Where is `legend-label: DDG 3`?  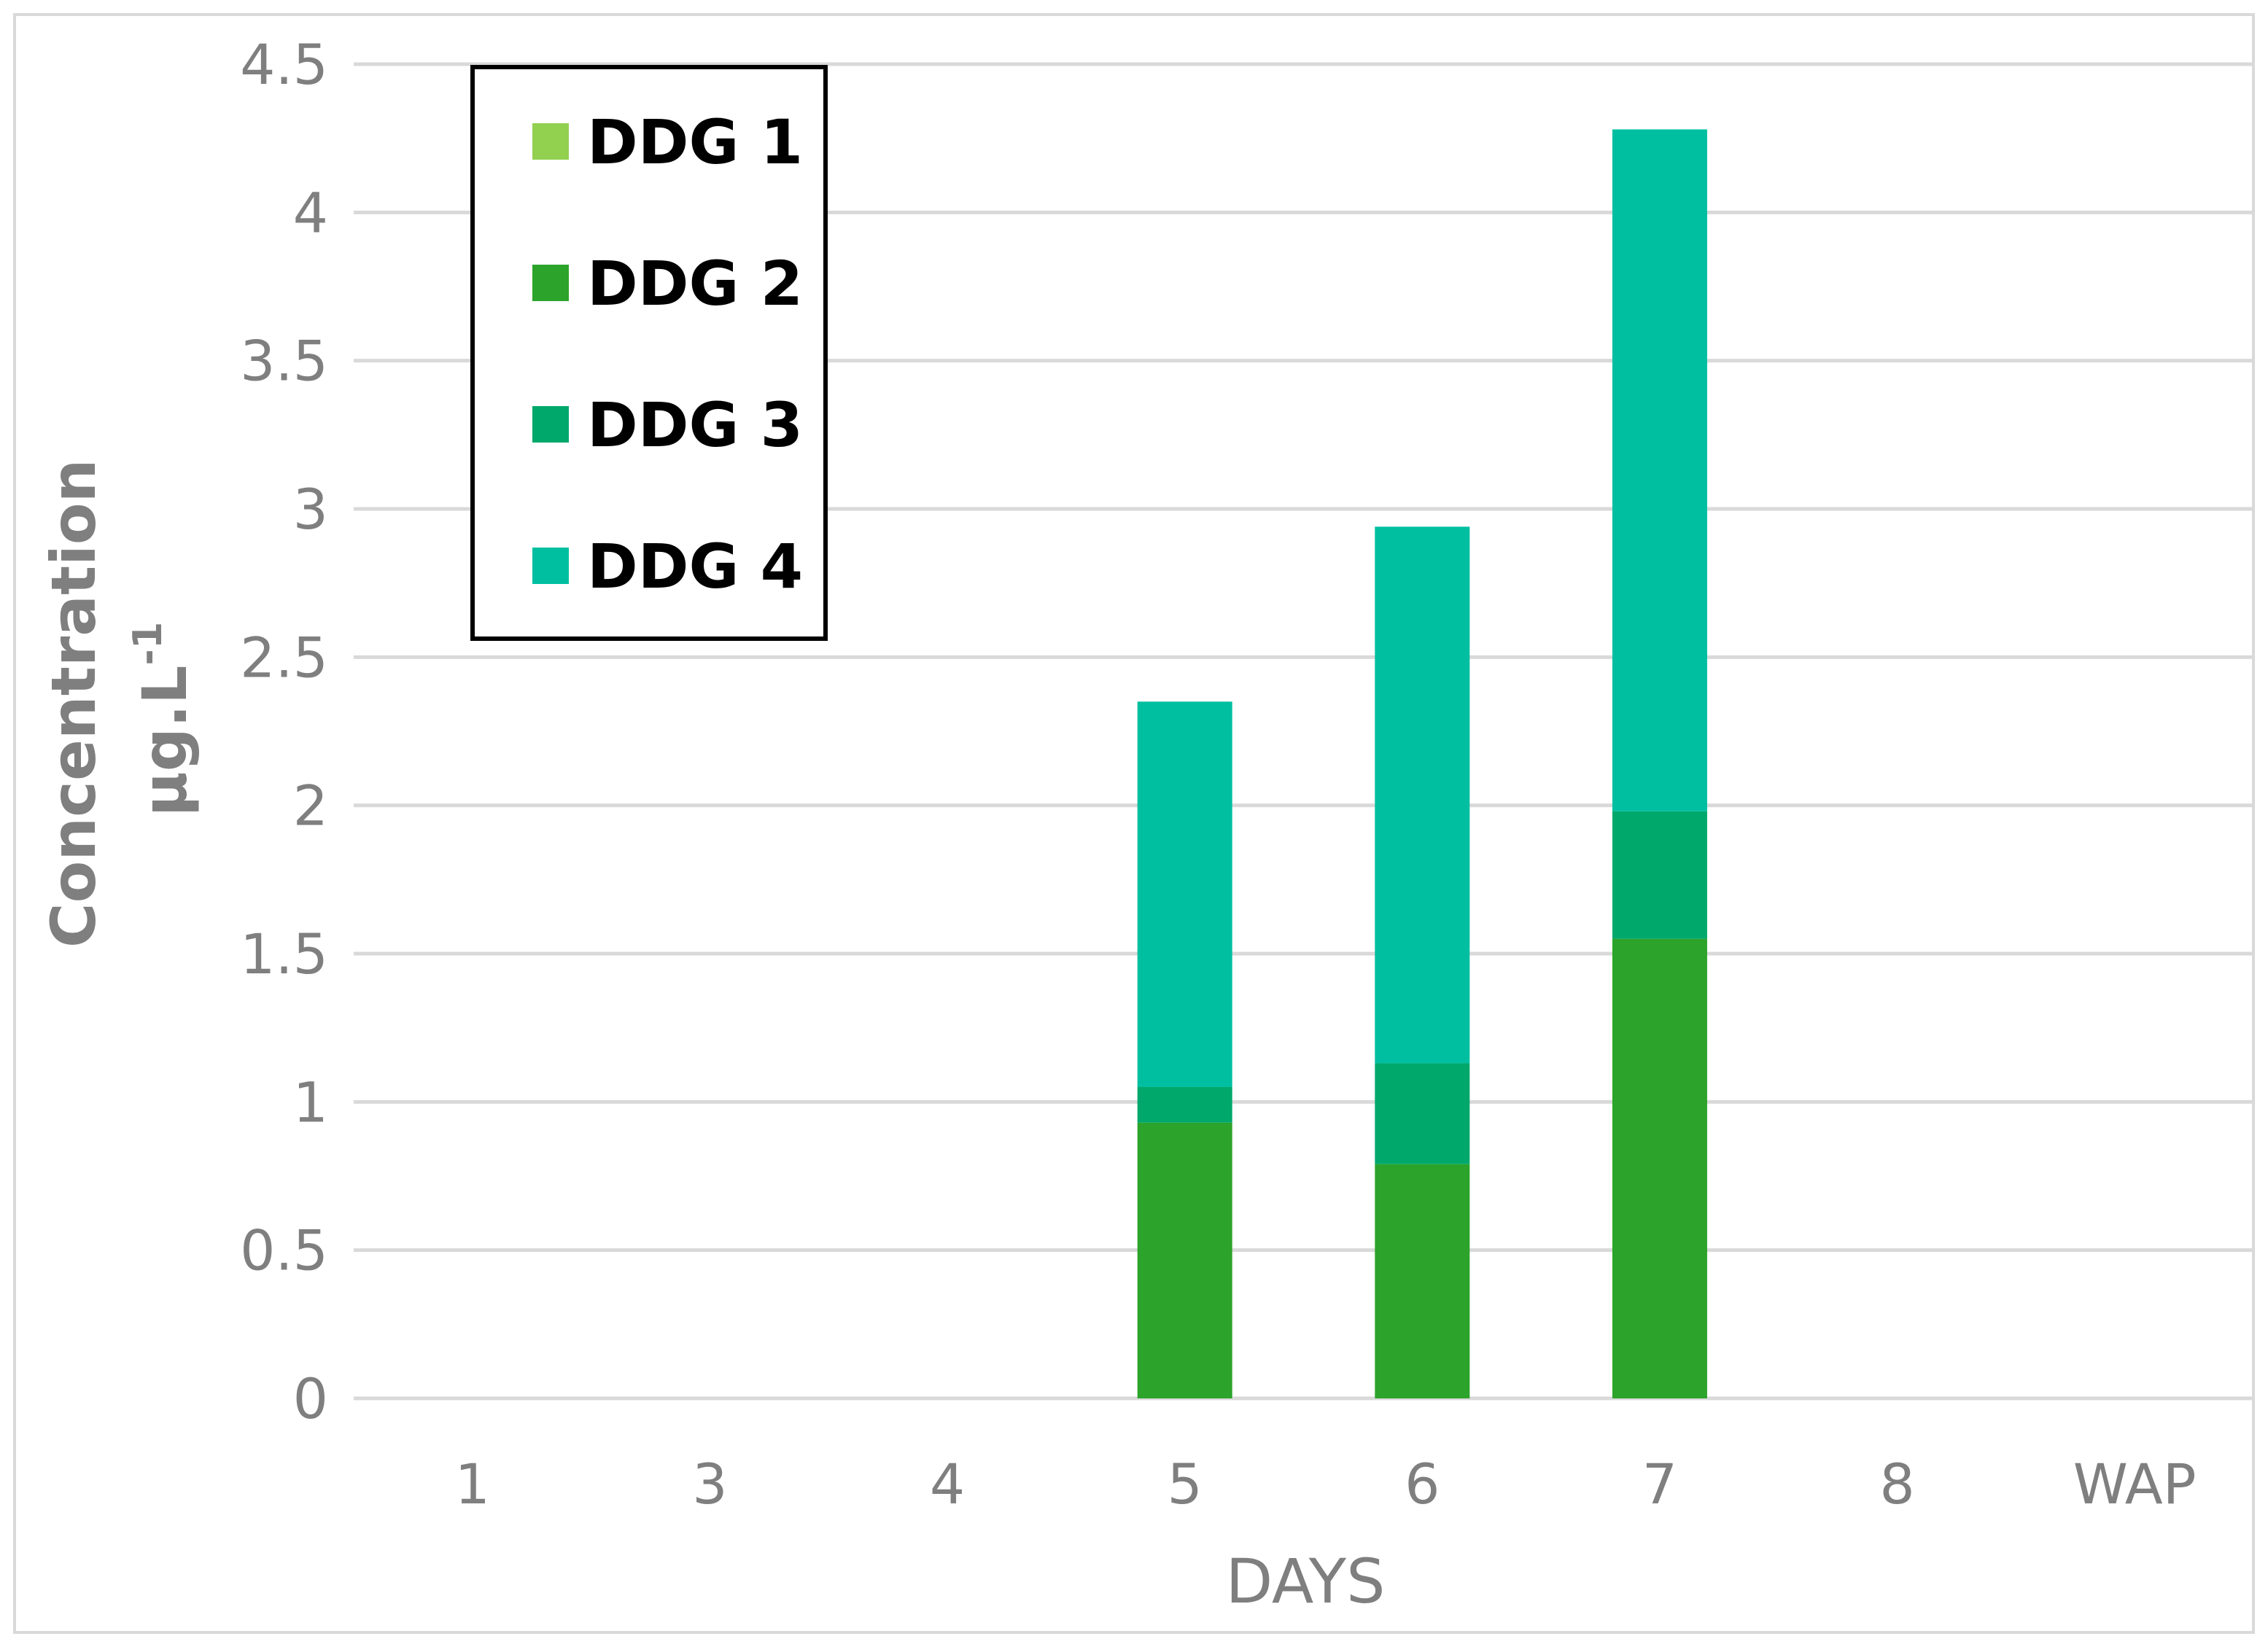 legend-label: DDG 3 is located at coordinates (695, 425).